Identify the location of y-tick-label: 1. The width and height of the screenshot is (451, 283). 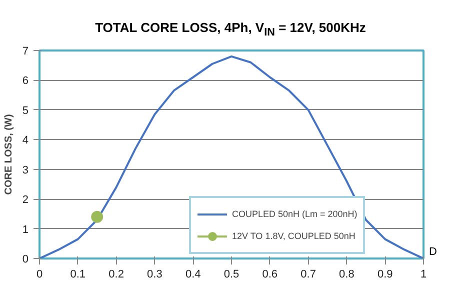
(25, 230).